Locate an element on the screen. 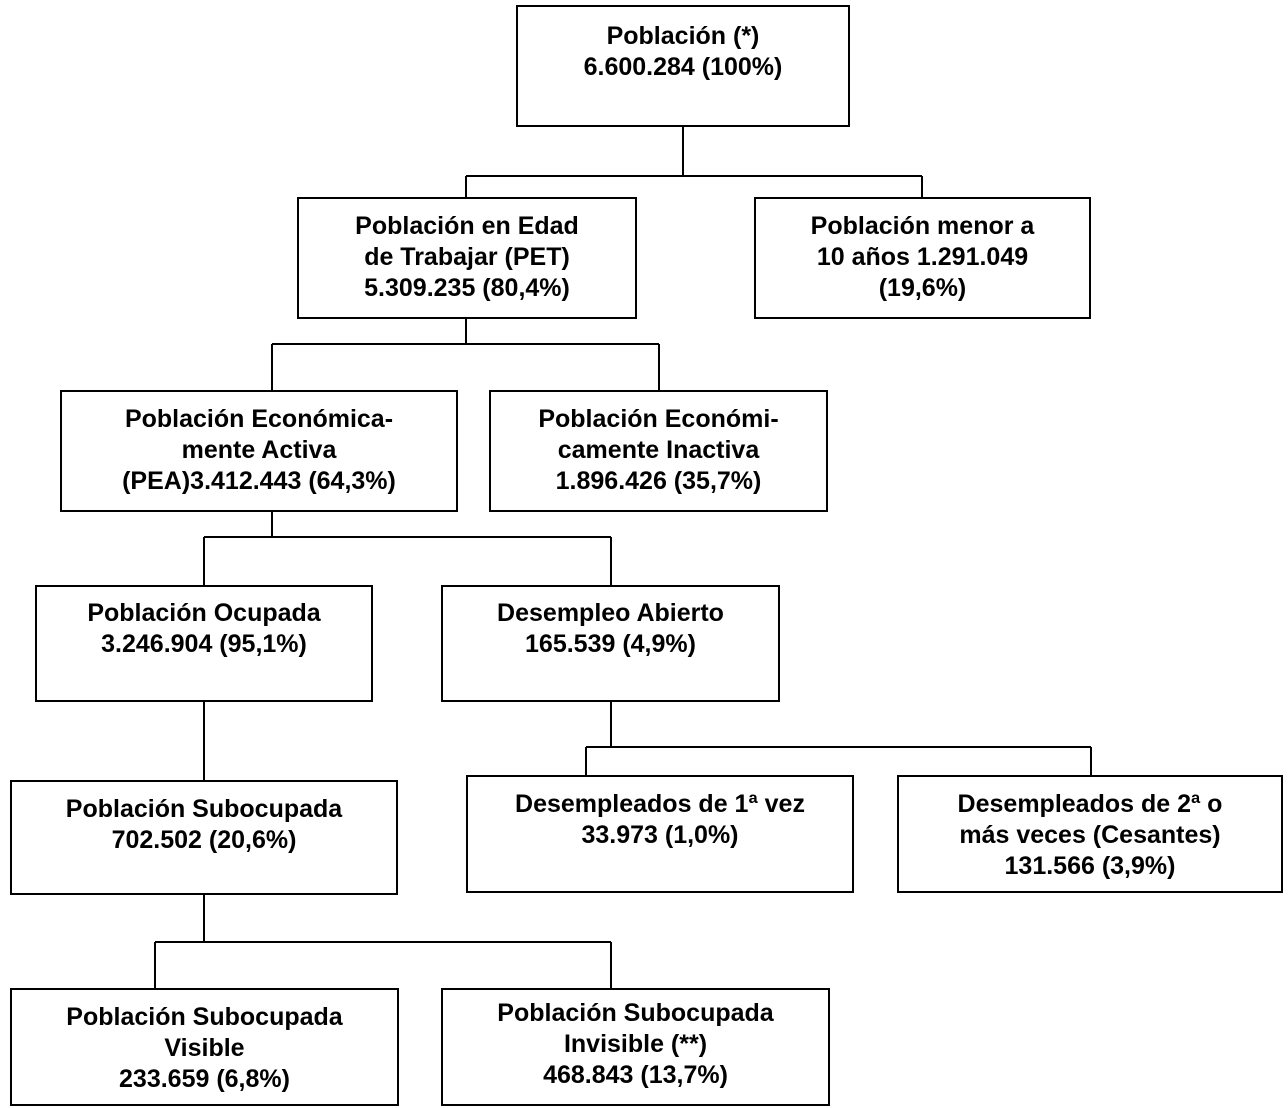 The width and height of the screenshot is (1288, 1108). connector-pet is located at coordinates (465, 354).